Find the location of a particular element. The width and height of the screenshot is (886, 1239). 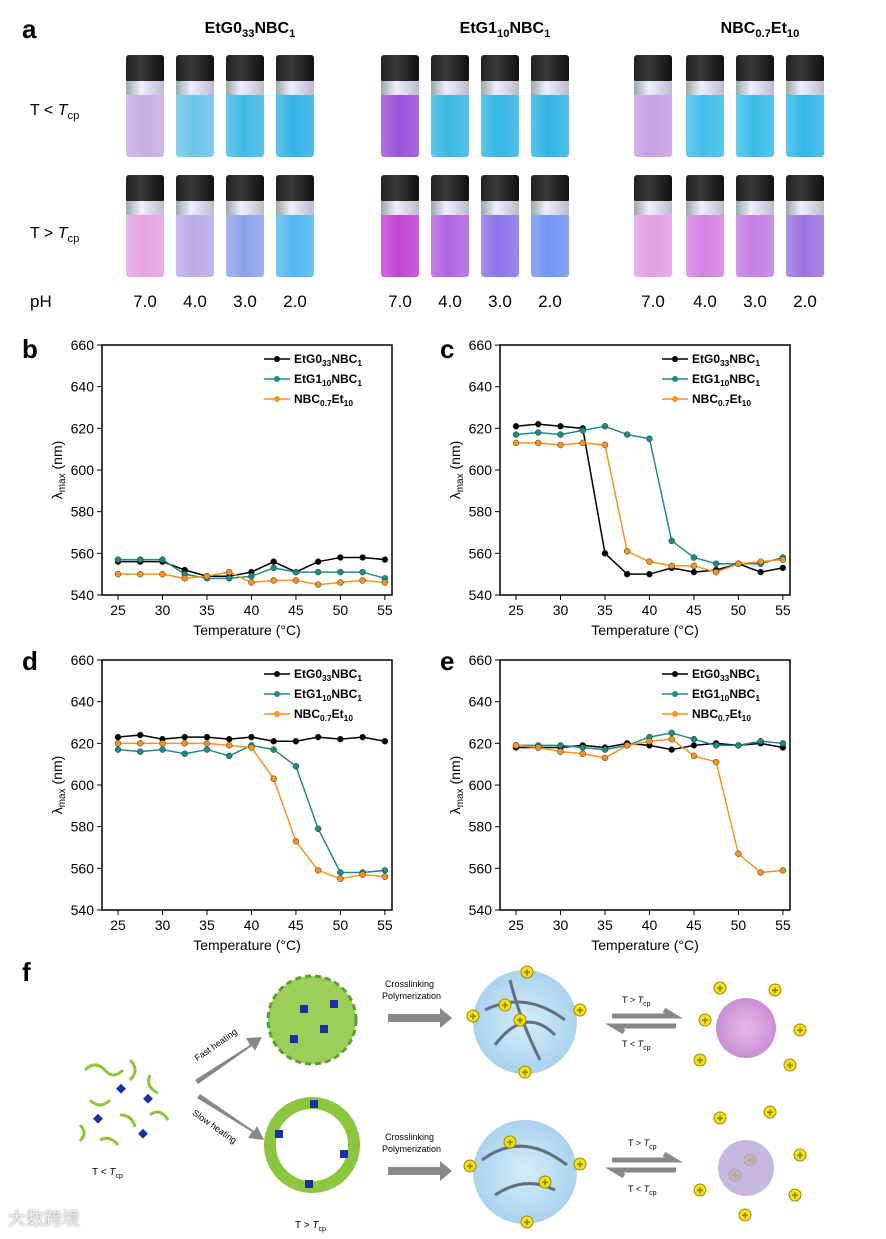

group-title: EtG110NBC1 is located at coordinates (505, 30).